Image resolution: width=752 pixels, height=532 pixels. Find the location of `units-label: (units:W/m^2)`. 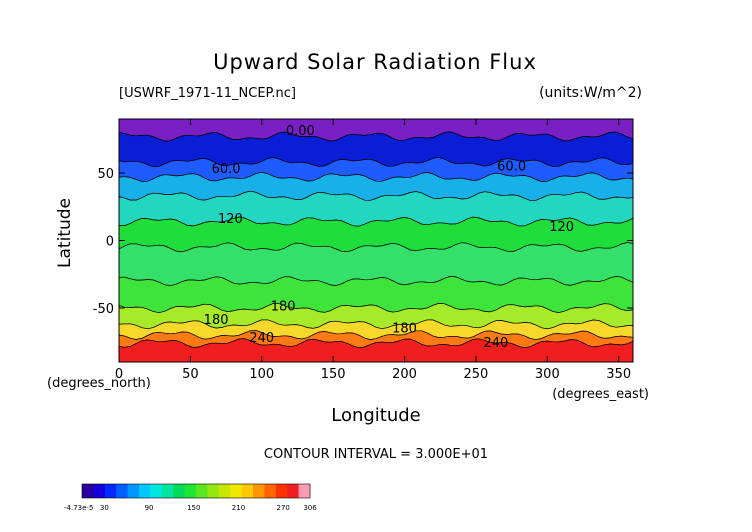

units-label: (units:W/m^2) is located at coordinates (590, 93).